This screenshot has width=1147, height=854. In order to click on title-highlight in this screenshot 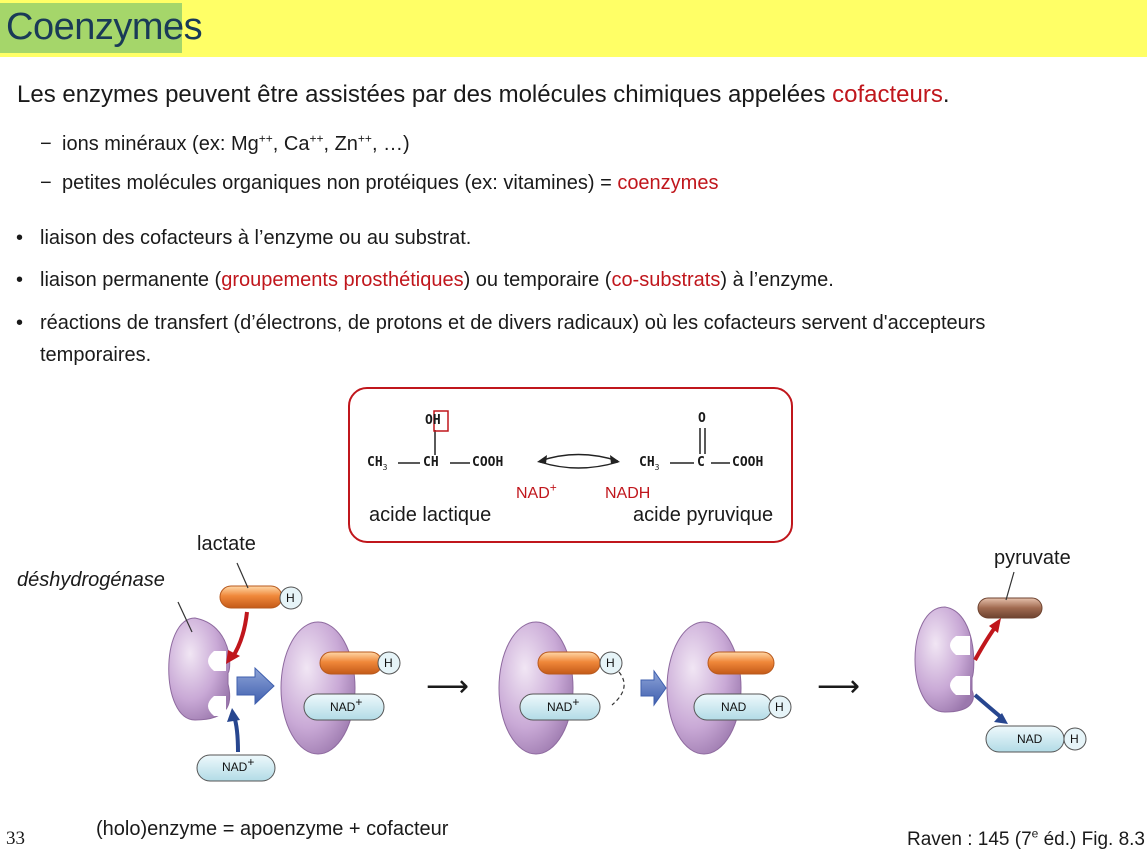, I will do `click(91, 28)`.